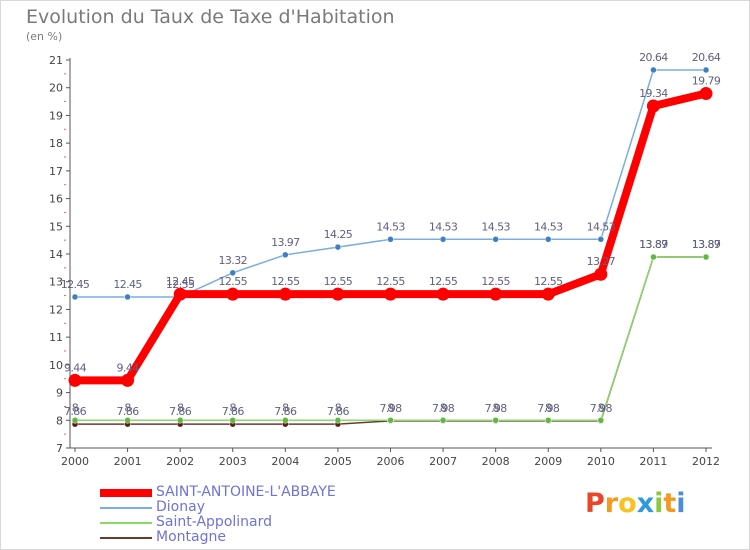  What do you see at coordinates (56, 365) in the screenshot?
I see `y-tick-label: 10` at bounding box center [56, 365].